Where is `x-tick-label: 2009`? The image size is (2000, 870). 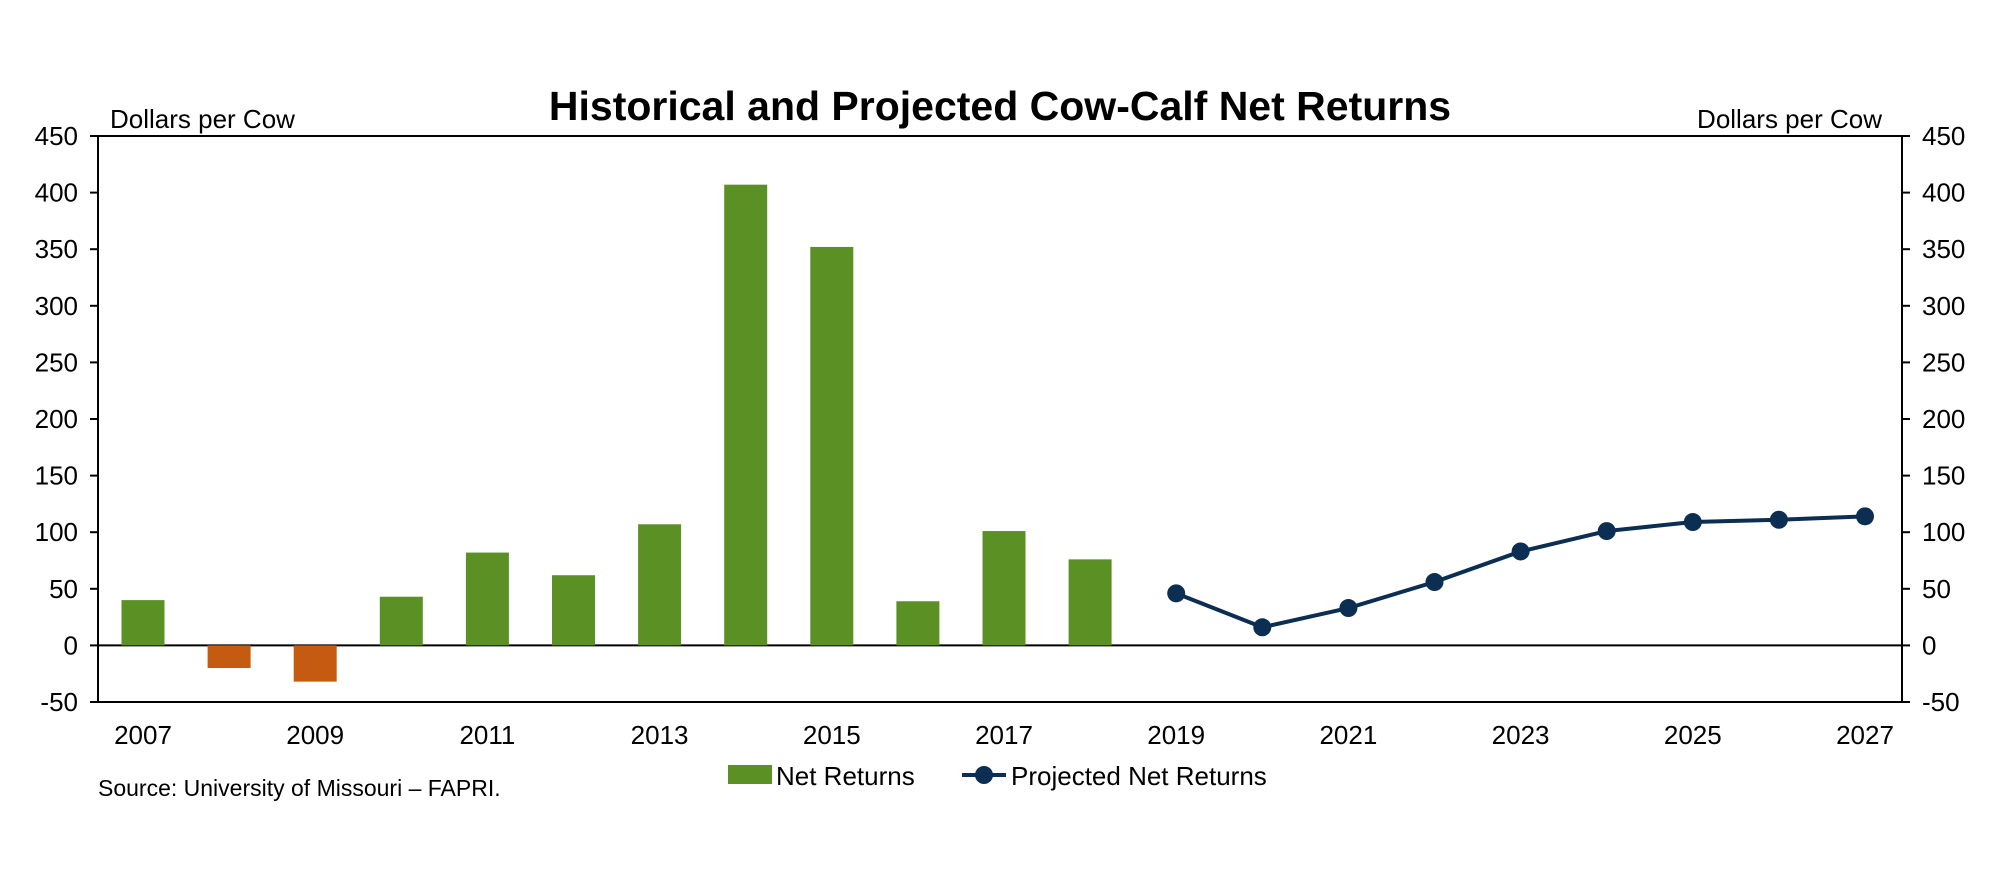
x-tick-label: 2009 is located at coordinates (315, 735).